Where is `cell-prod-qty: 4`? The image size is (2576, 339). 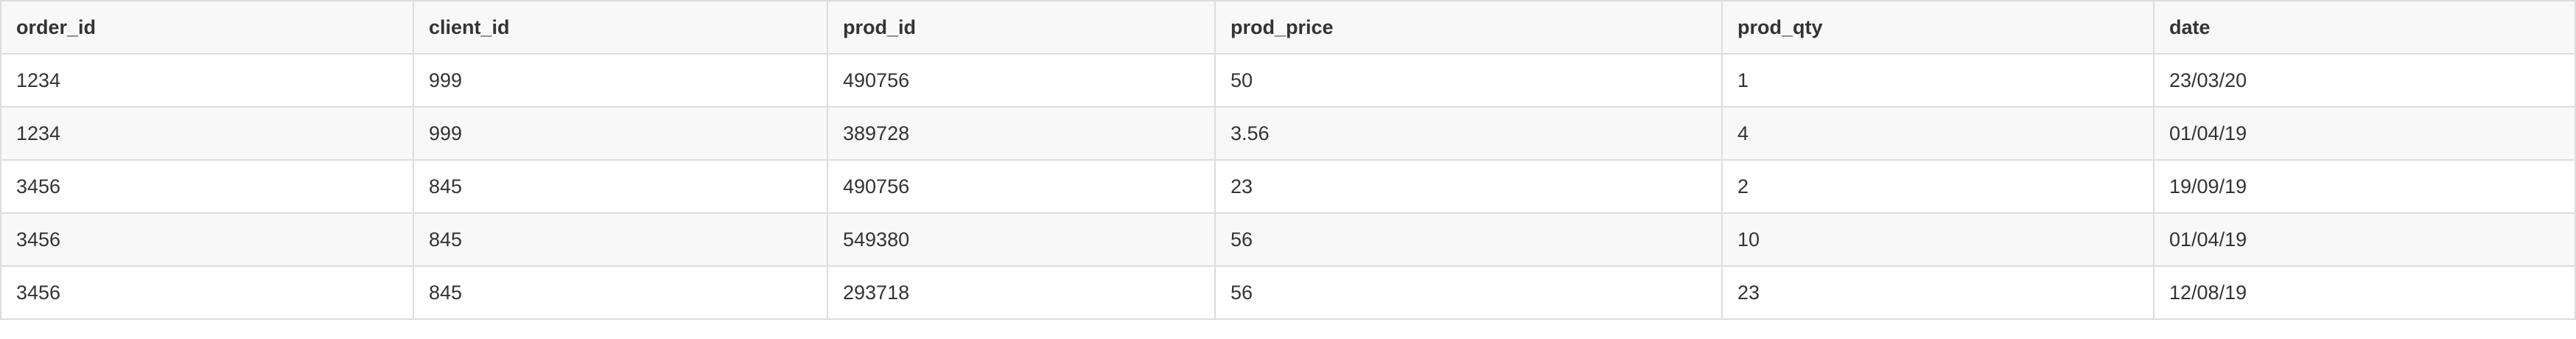 cell-prod-qty: 4 is located at coordinates (1938, 133).